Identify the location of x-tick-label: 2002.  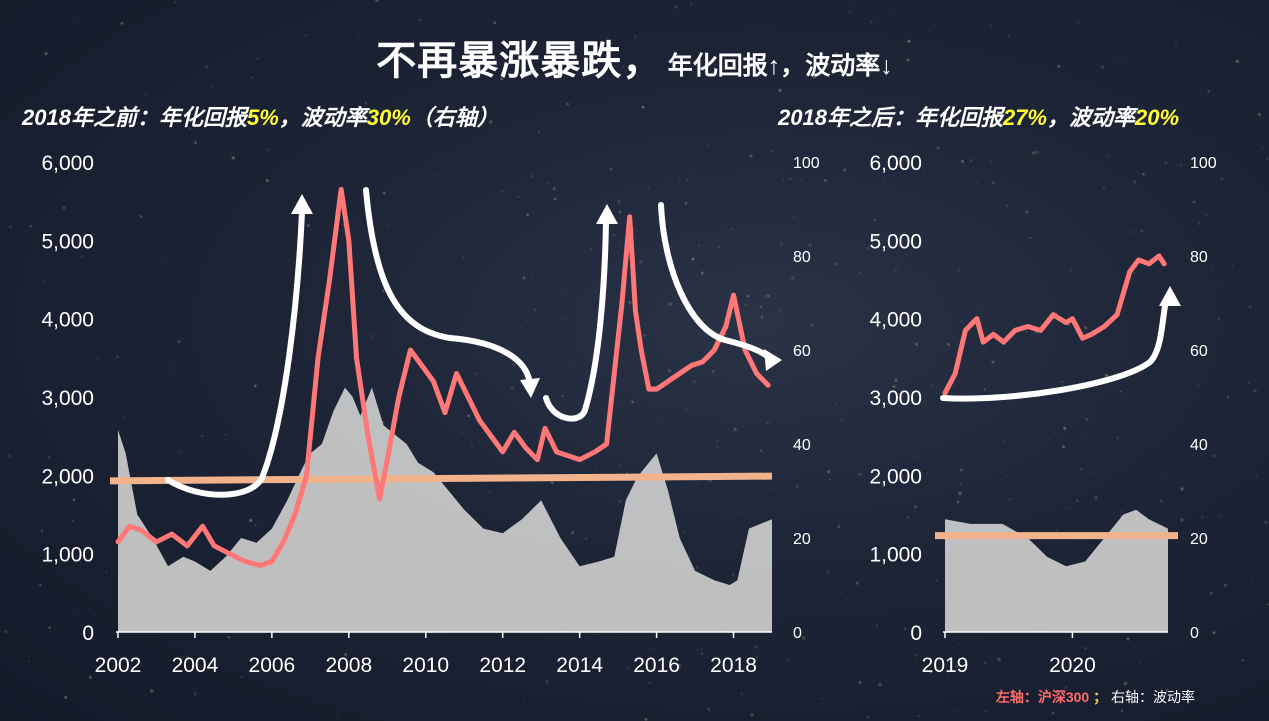
(118, 665).